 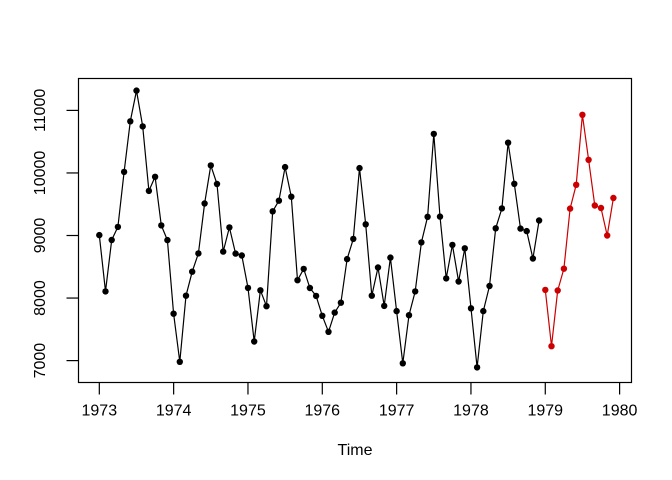 I want to click on x-axis-tick-label: 1978, so click(x=471, y=411).